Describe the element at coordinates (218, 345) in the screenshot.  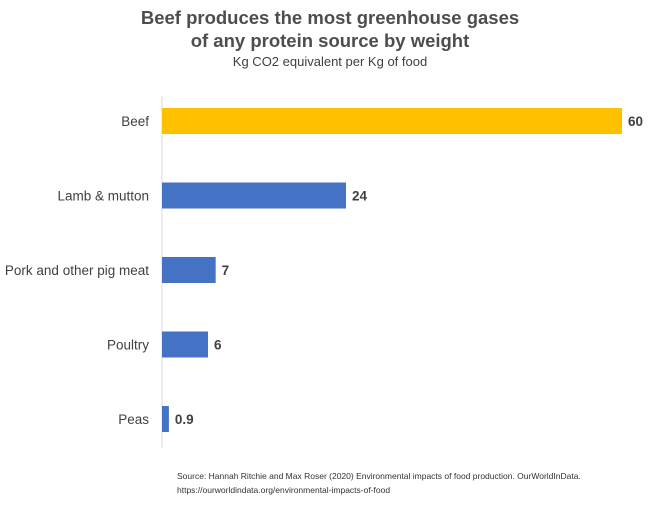
I see `value-label-poultry: 6` at that location.